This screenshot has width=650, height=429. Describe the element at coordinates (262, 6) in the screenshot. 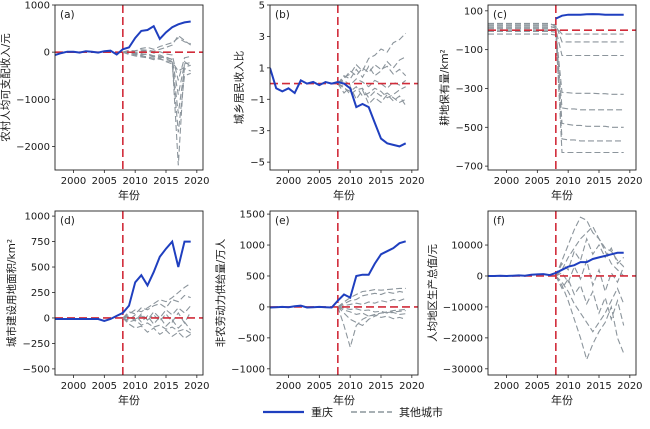

I see `y-tick-label: 5` at that location.